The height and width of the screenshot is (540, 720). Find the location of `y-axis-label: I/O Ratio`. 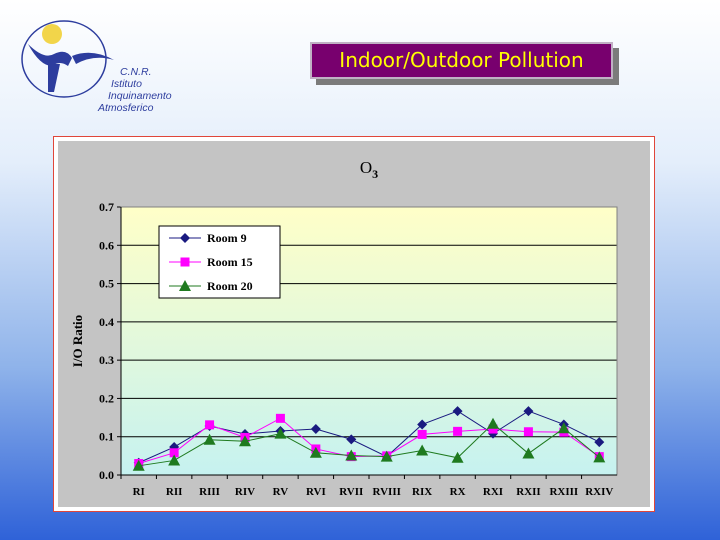

y-axis-label: I/O Ratio is located at coordinates (77, 341).